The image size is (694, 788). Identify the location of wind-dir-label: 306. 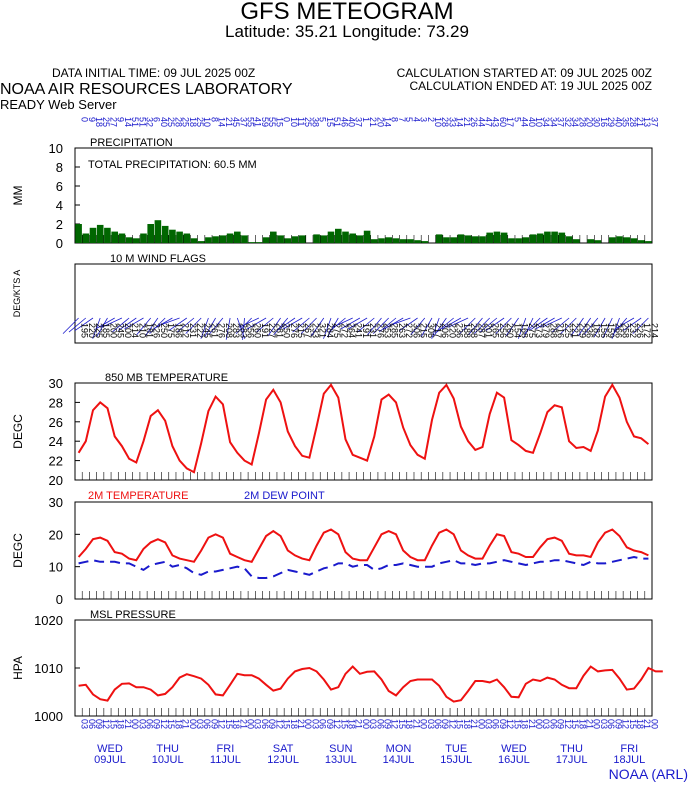
(416, 330).